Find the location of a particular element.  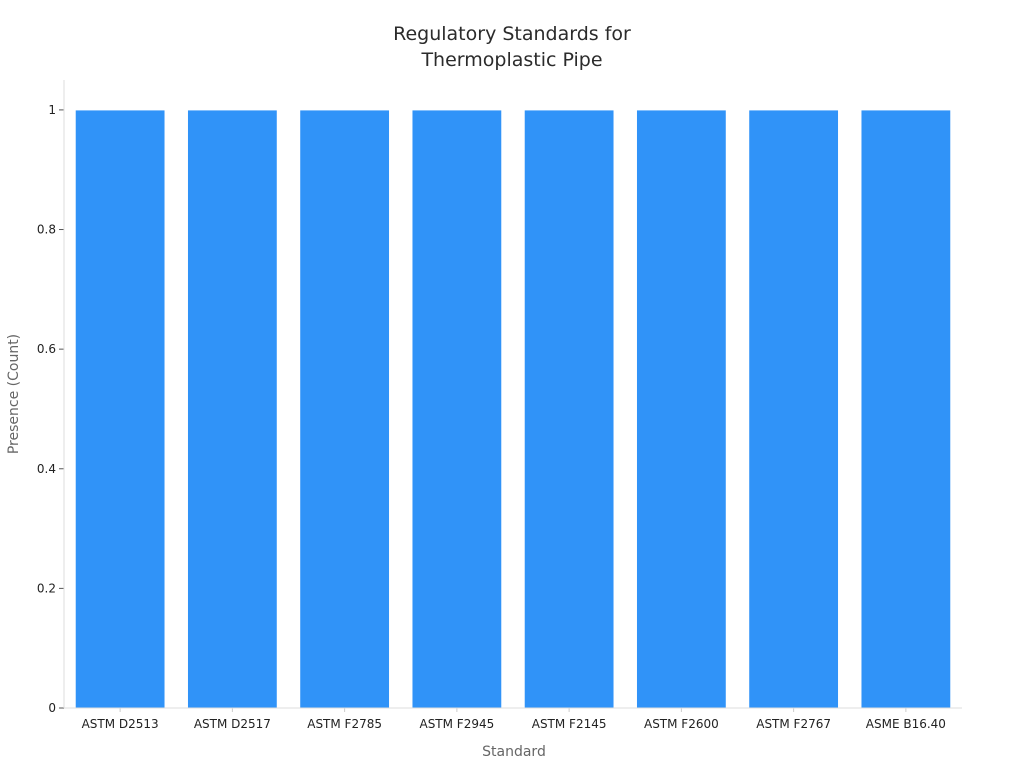

x-tick-label: ASTM F2945 is located at coordinates (456, 724).